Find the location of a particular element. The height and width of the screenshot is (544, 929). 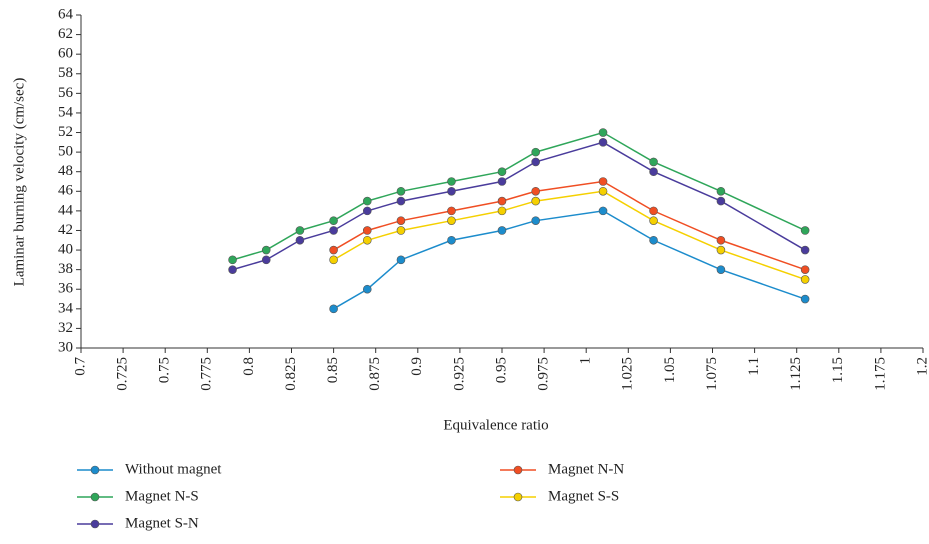

x-tick-label: 0.7 is located at coordinates (80, 366).